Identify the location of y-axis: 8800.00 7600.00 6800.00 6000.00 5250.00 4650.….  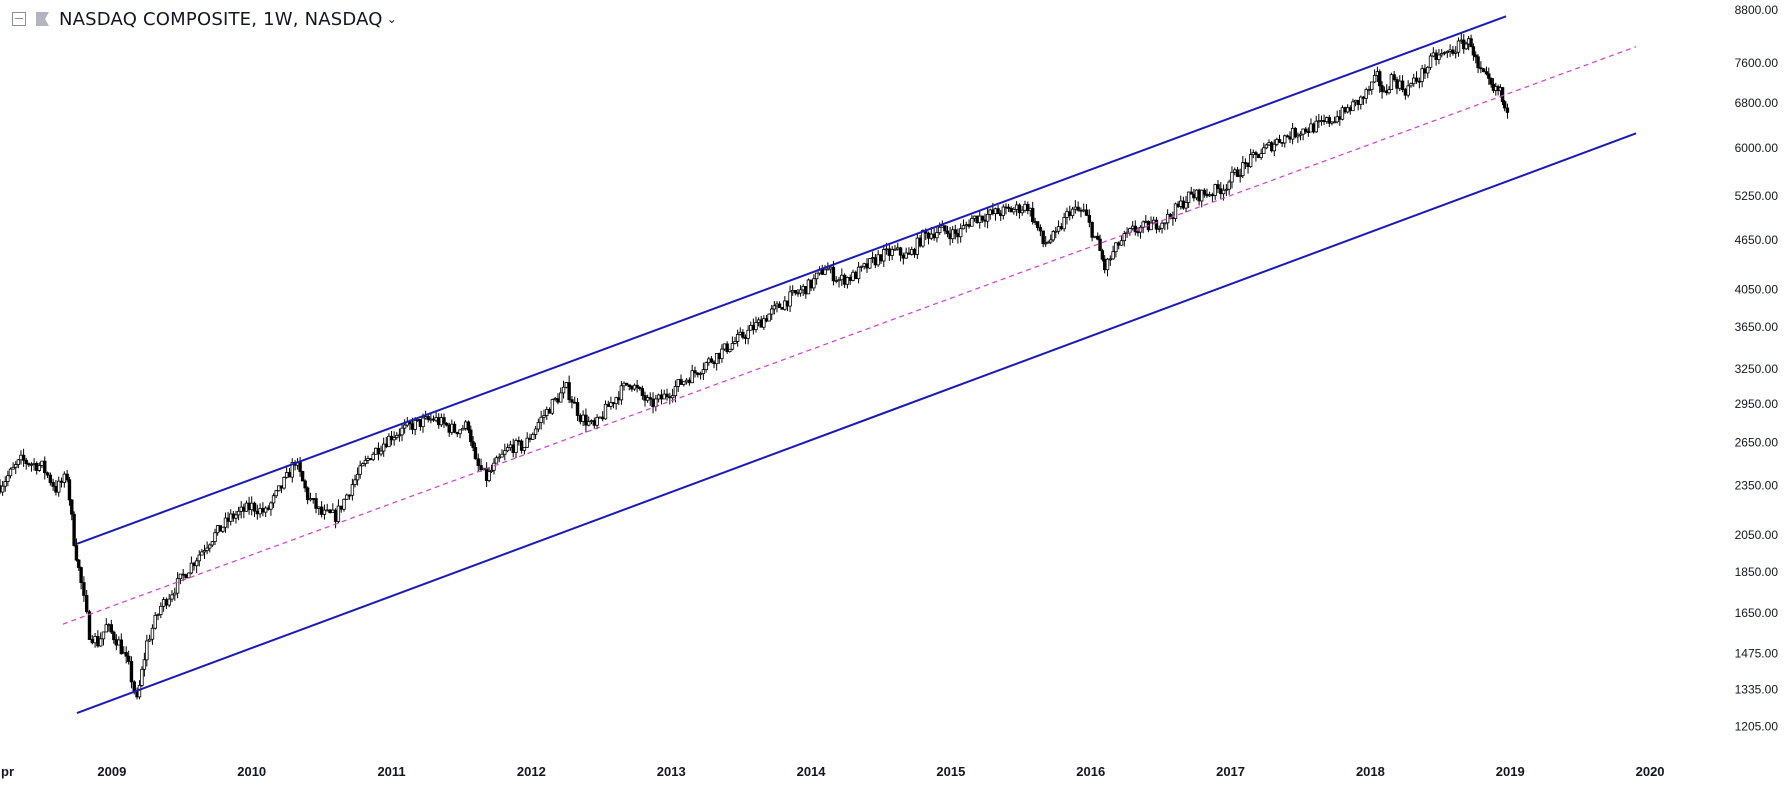
(1757, 368).